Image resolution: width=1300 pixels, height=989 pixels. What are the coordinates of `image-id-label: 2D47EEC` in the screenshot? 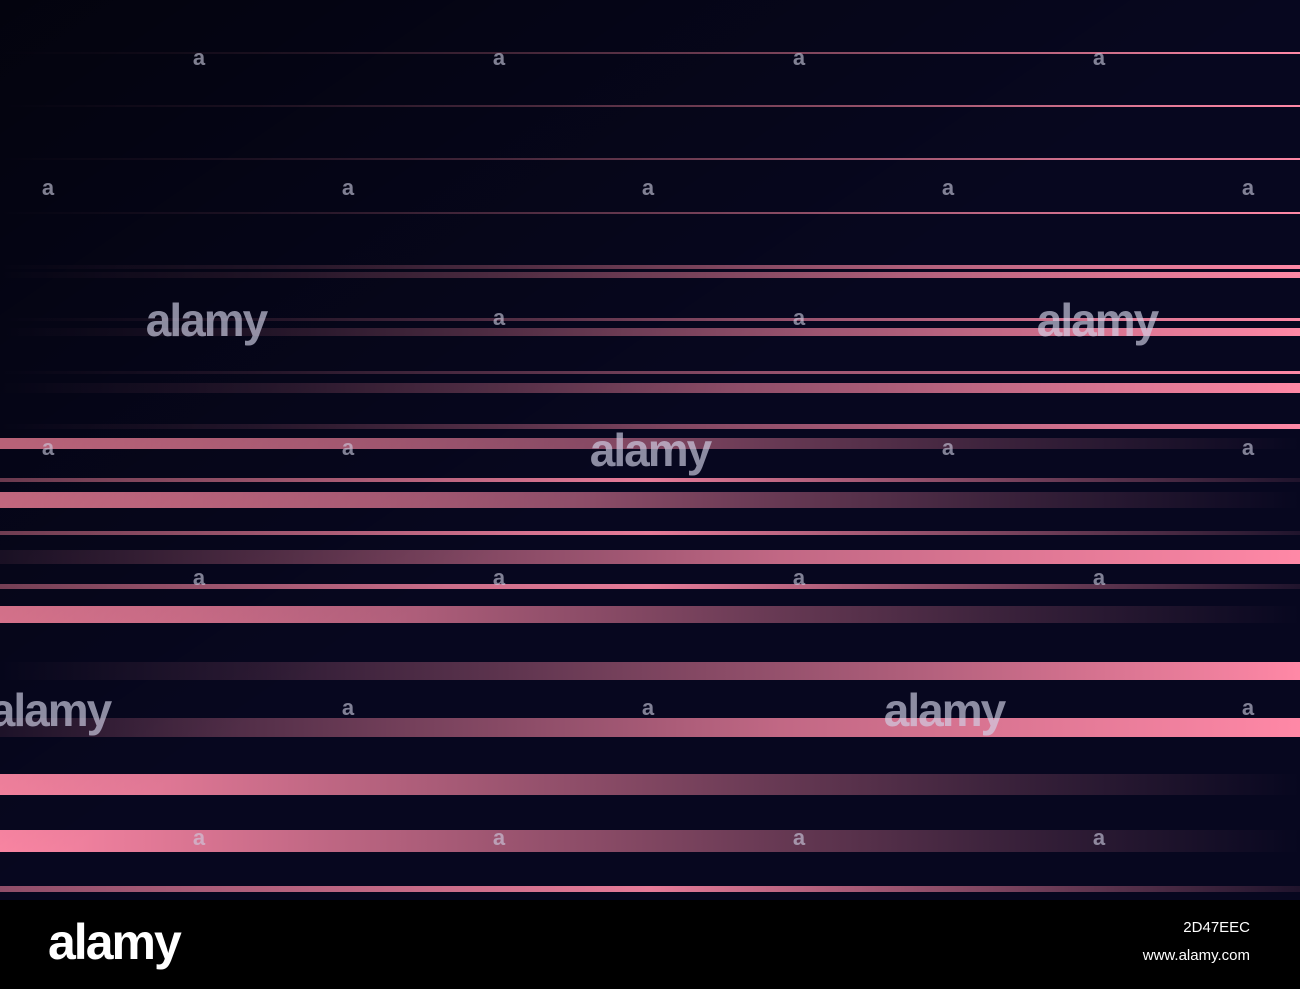 It's located at (1216, 927).